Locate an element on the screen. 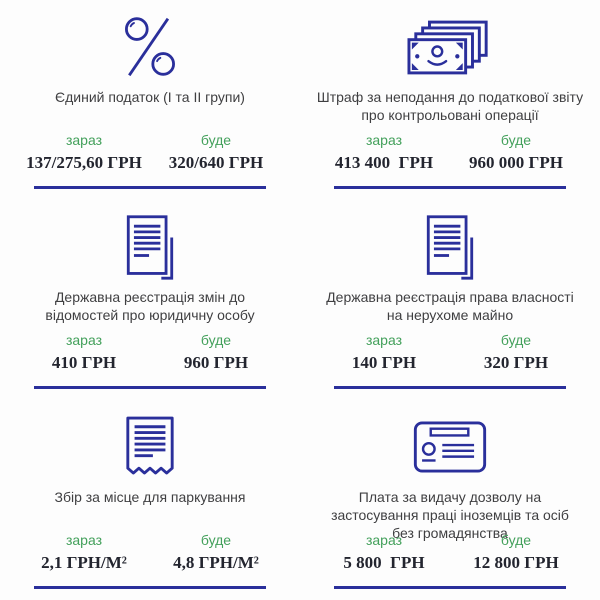 The height and width of the screenshot is (600, 600). comparison-block: зараз 137/275,60 ГРН буде 320/640 ГРН is located at coordinates (150, 160).